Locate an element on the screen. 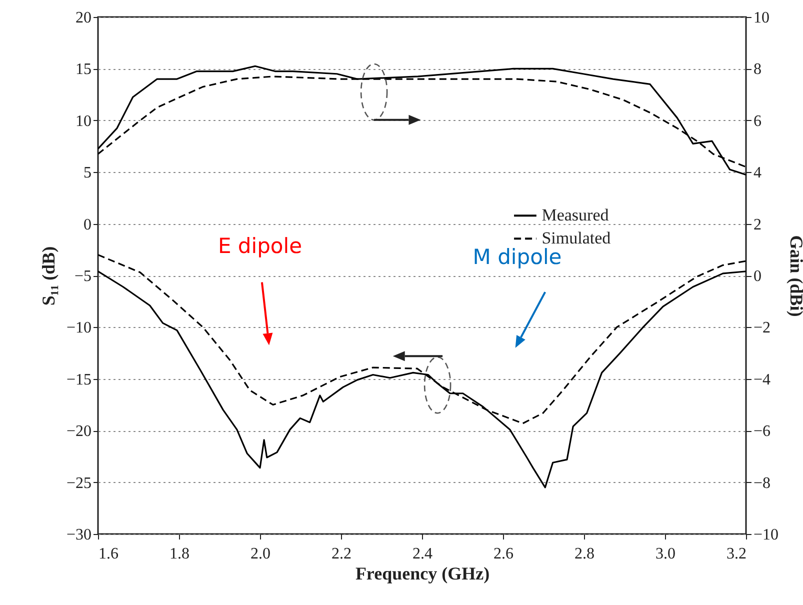 The height and width of the screenshot is (605, 803). y-tick-label: 20 is located at coordinates (84, 18).